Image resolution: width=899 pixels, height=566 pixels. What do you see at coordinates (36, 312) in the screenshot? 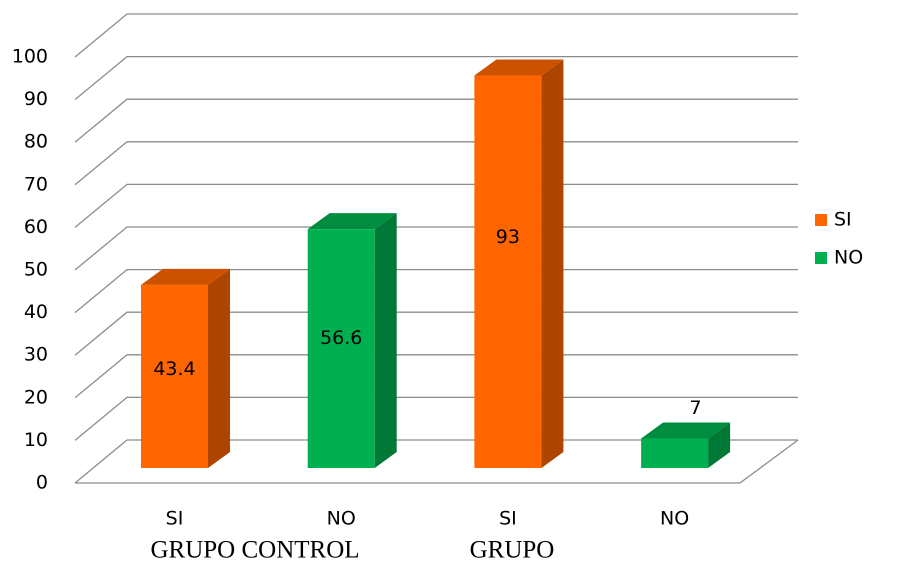
I see `y-tick-label: 40` at bounding box center [36, 312].